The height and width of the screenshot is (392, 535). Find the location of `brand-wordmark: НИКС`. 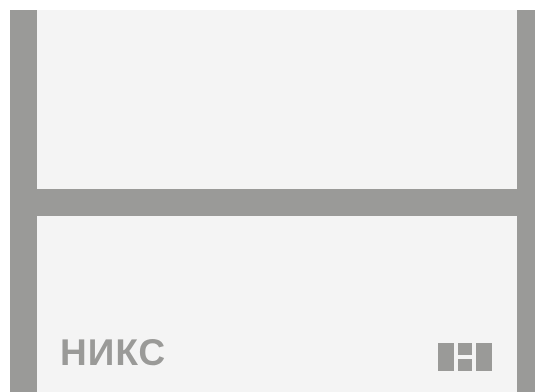

brand-wordmark: НИКС is located at coordinates (113, 352).